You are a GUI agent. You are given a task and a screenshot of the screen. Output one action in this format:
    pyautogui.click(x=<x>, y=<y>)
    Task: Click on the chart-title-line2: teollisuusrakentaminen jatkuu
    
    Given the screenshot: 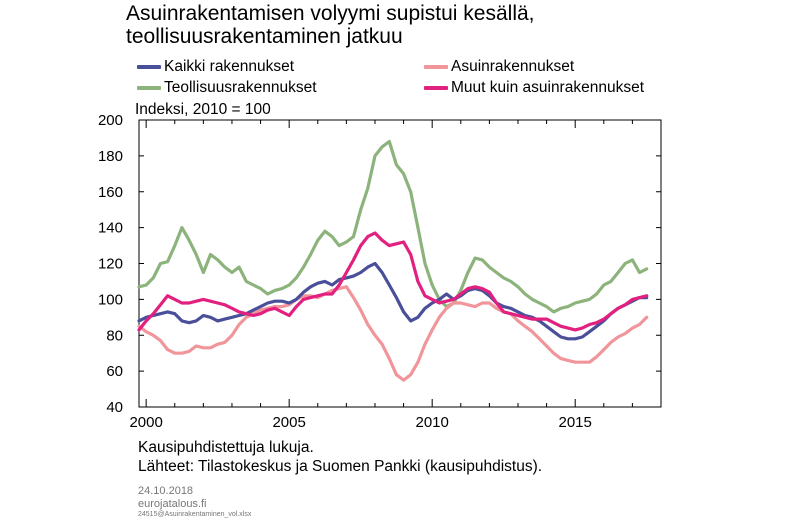 What is the action you would take?
    pyautogui.click(x=264, y=36)
    